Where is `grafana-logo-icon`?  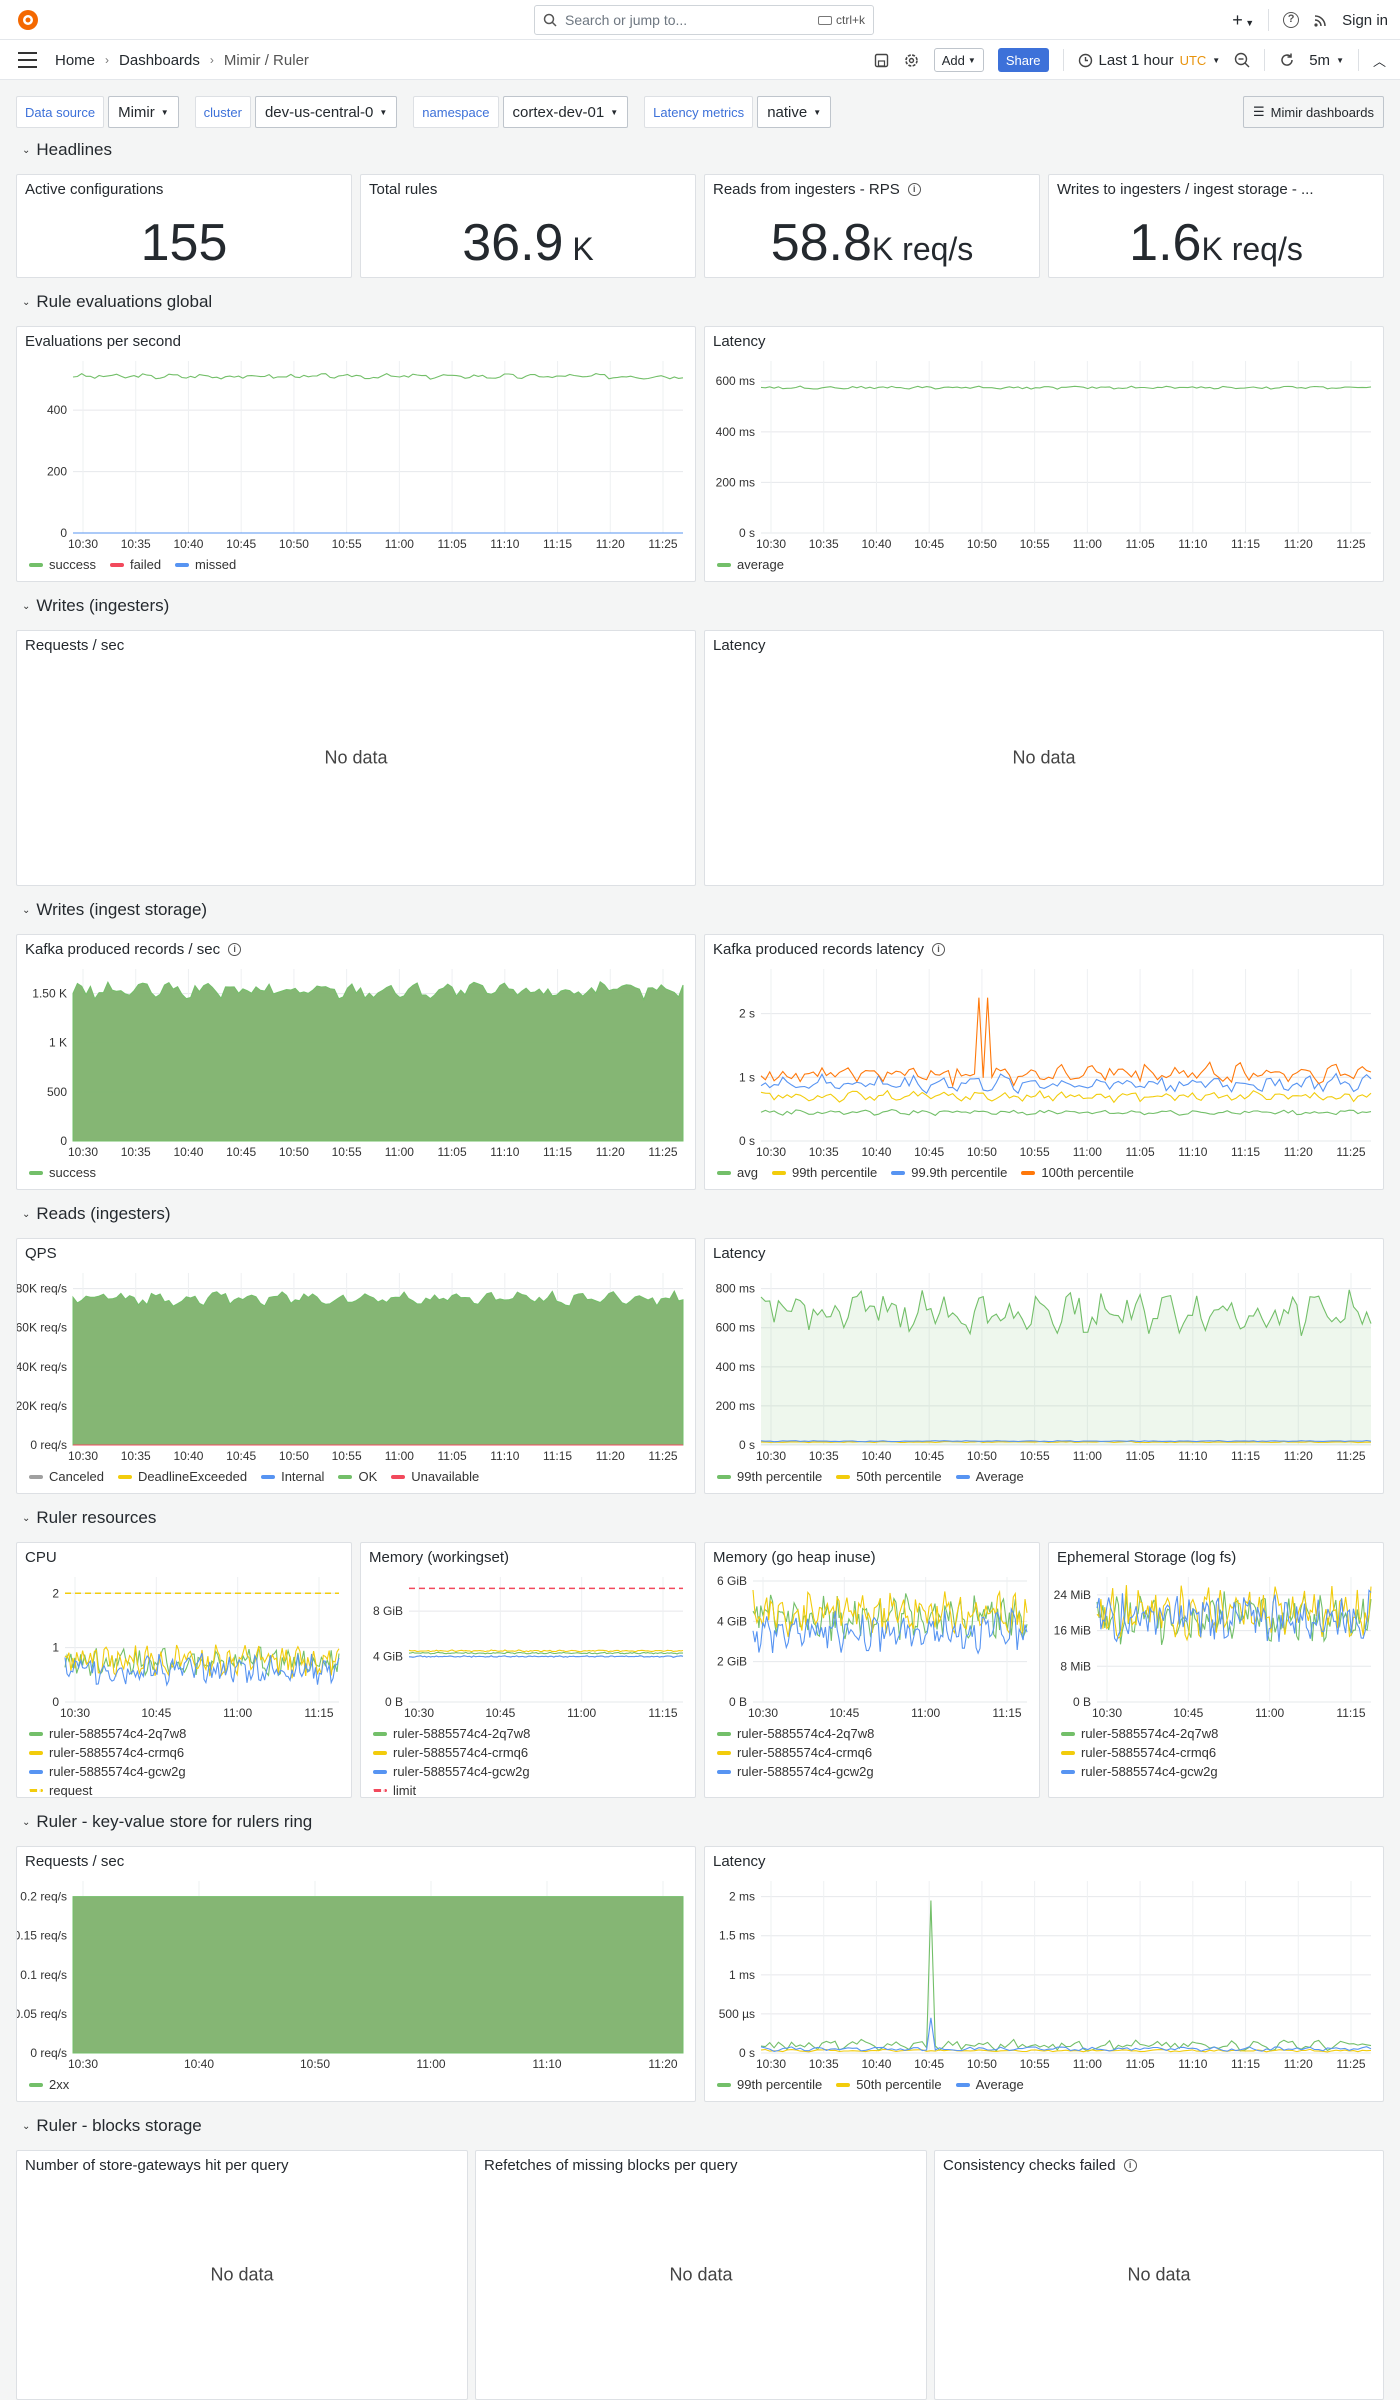
grafana-logo-icon is located at coordinates (28, 20).